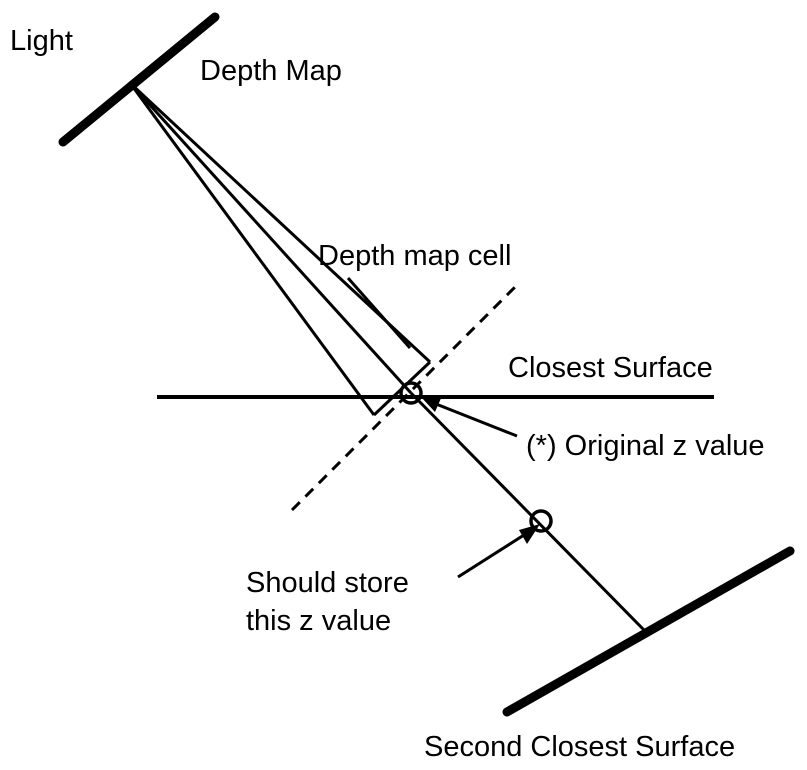 The height and width of the screenshot is (770, 807). I want to click on should-store-label-line1: Should store, so click(327, 583).